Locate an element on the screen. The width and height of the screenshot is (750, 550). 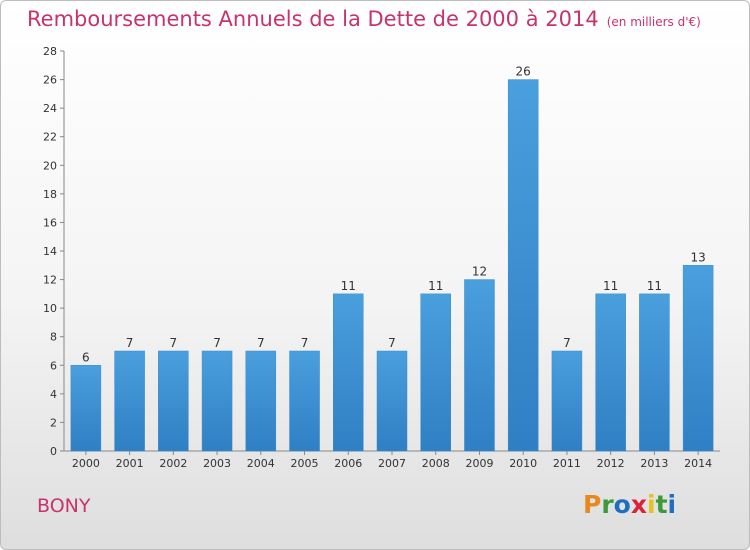
x-tick-label: 2003 is located at coordinates (217, 463).